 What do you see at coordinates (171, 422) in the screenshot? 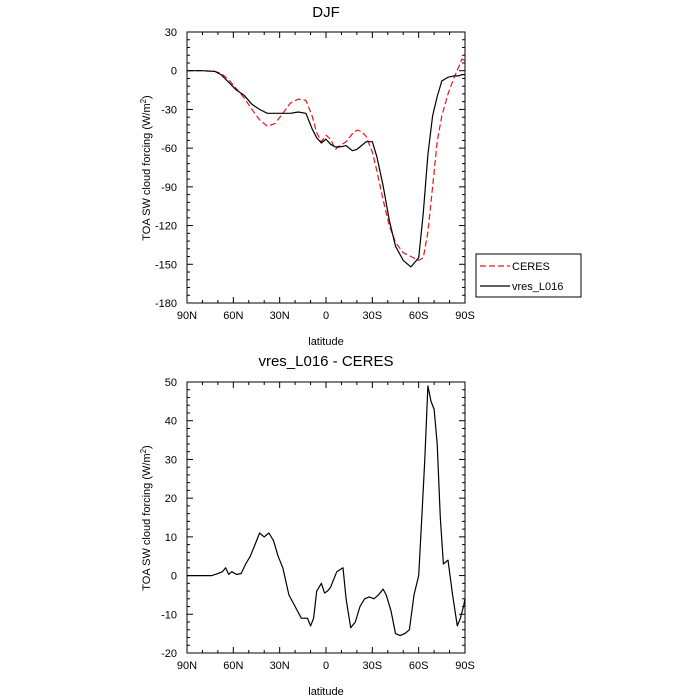
I see `bottom-ytick-label: 40` at bounding box center [171, 422].